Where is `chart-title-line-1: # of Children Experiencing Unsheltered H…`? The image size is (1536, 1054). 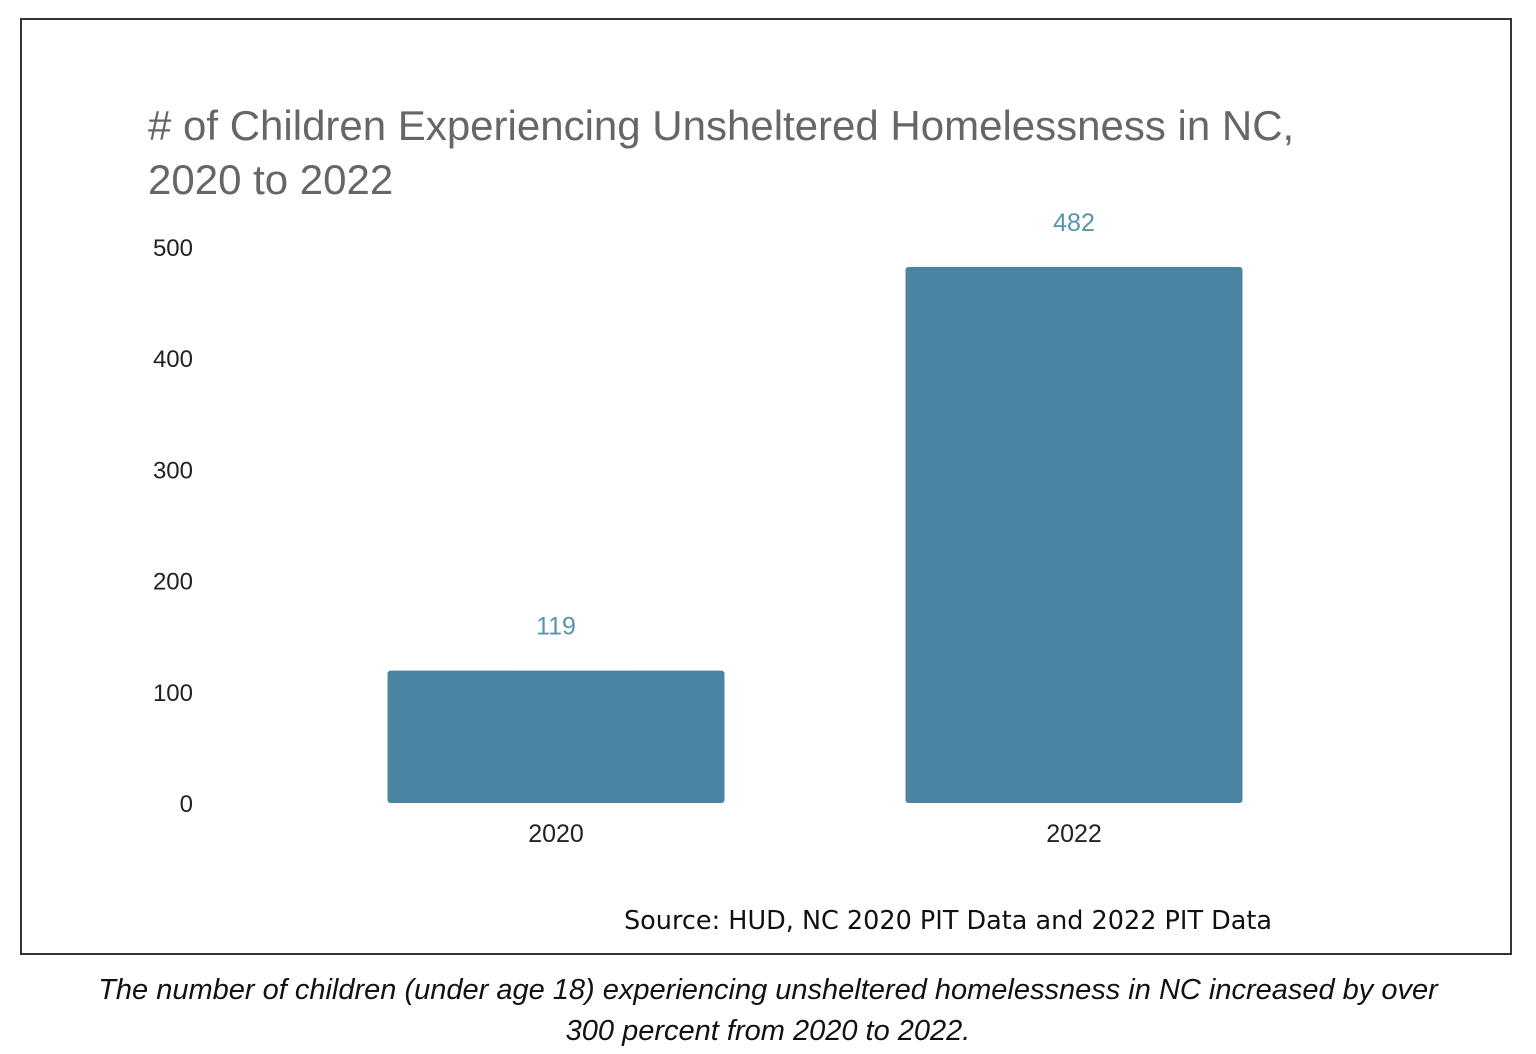
chart-title-line-1: # of Children Experiencing Unsheltered H… is located at coordinates (721, 125).